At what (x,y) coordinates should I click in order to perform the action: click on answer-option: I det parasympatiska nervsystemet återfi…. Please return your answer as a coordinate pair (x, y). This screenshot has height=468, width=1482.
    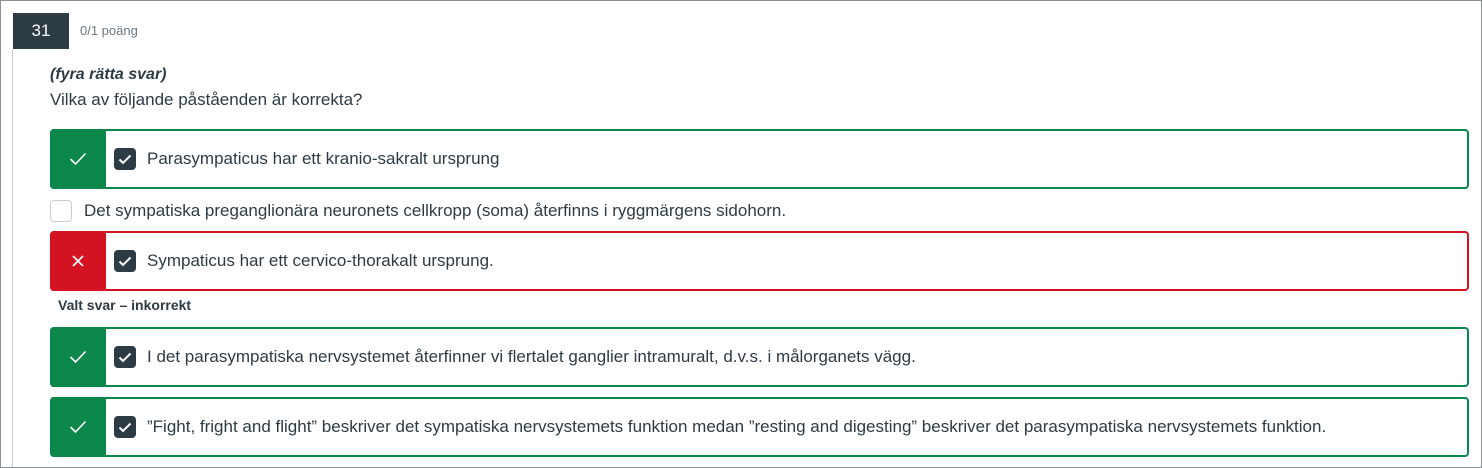
    Looking at the image, I should click on (759, 357).